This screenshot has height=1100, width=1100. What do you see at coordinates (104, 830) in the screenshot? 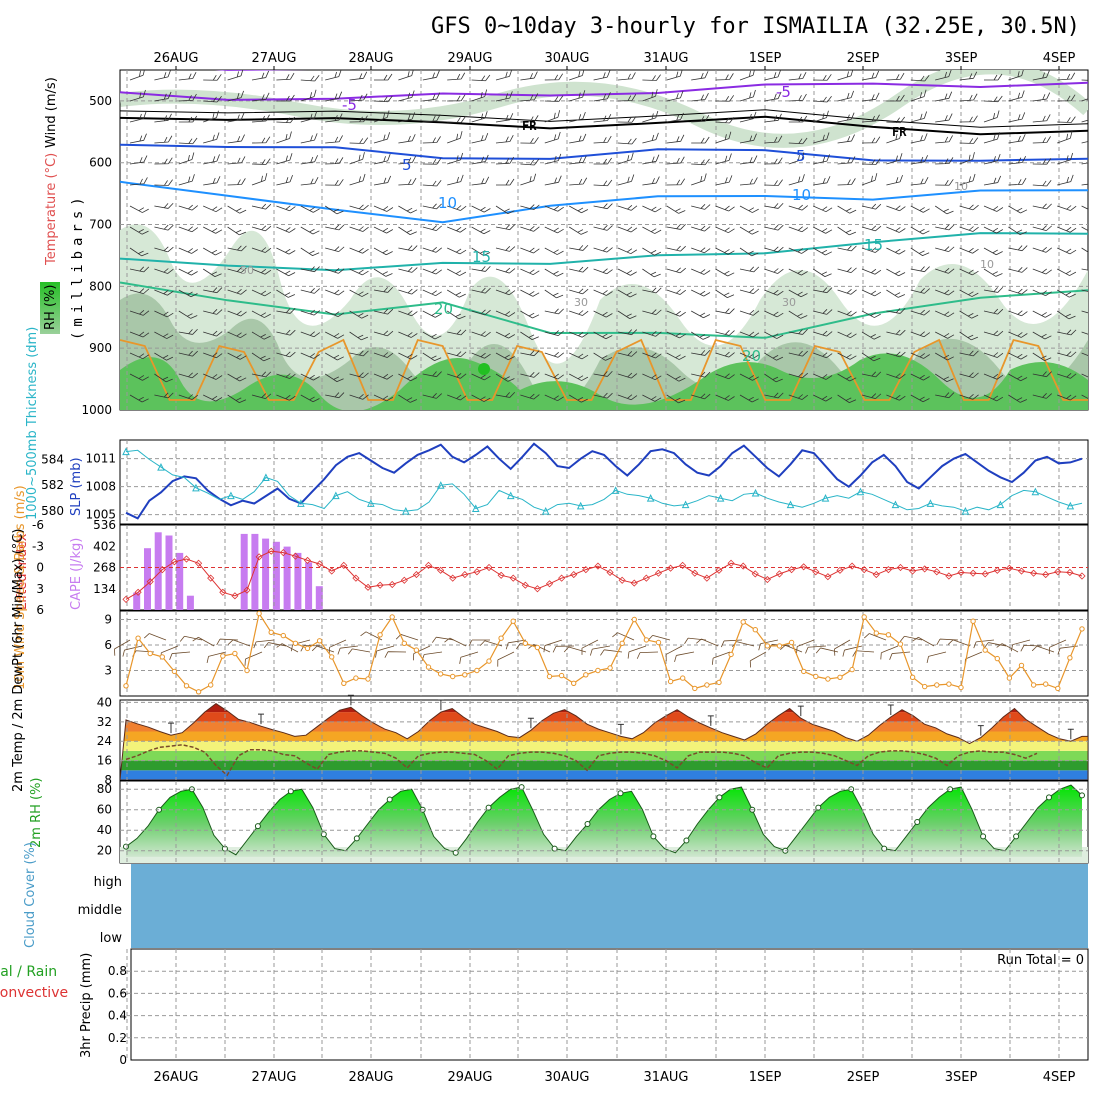
I see `rh-tick-40: 40` at bounding box center [104, 830].